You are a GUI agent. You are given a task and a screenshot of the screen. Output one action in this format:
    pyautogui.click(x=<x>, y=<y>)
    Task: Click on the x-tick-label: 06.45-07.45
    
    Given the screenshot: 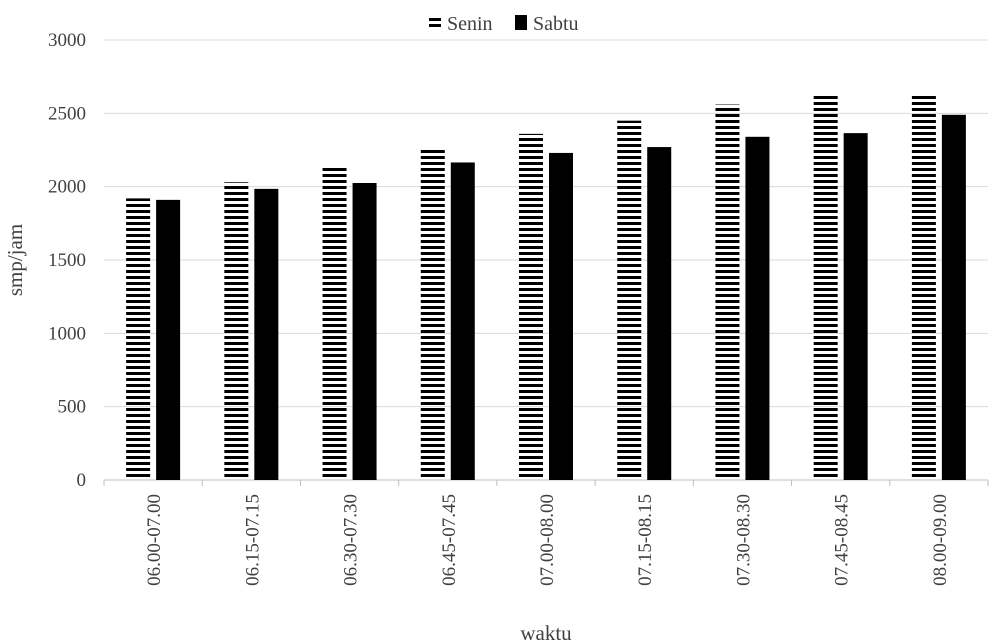 What is the action you would take?
    pyautogui.click(x=449, y=540)
    